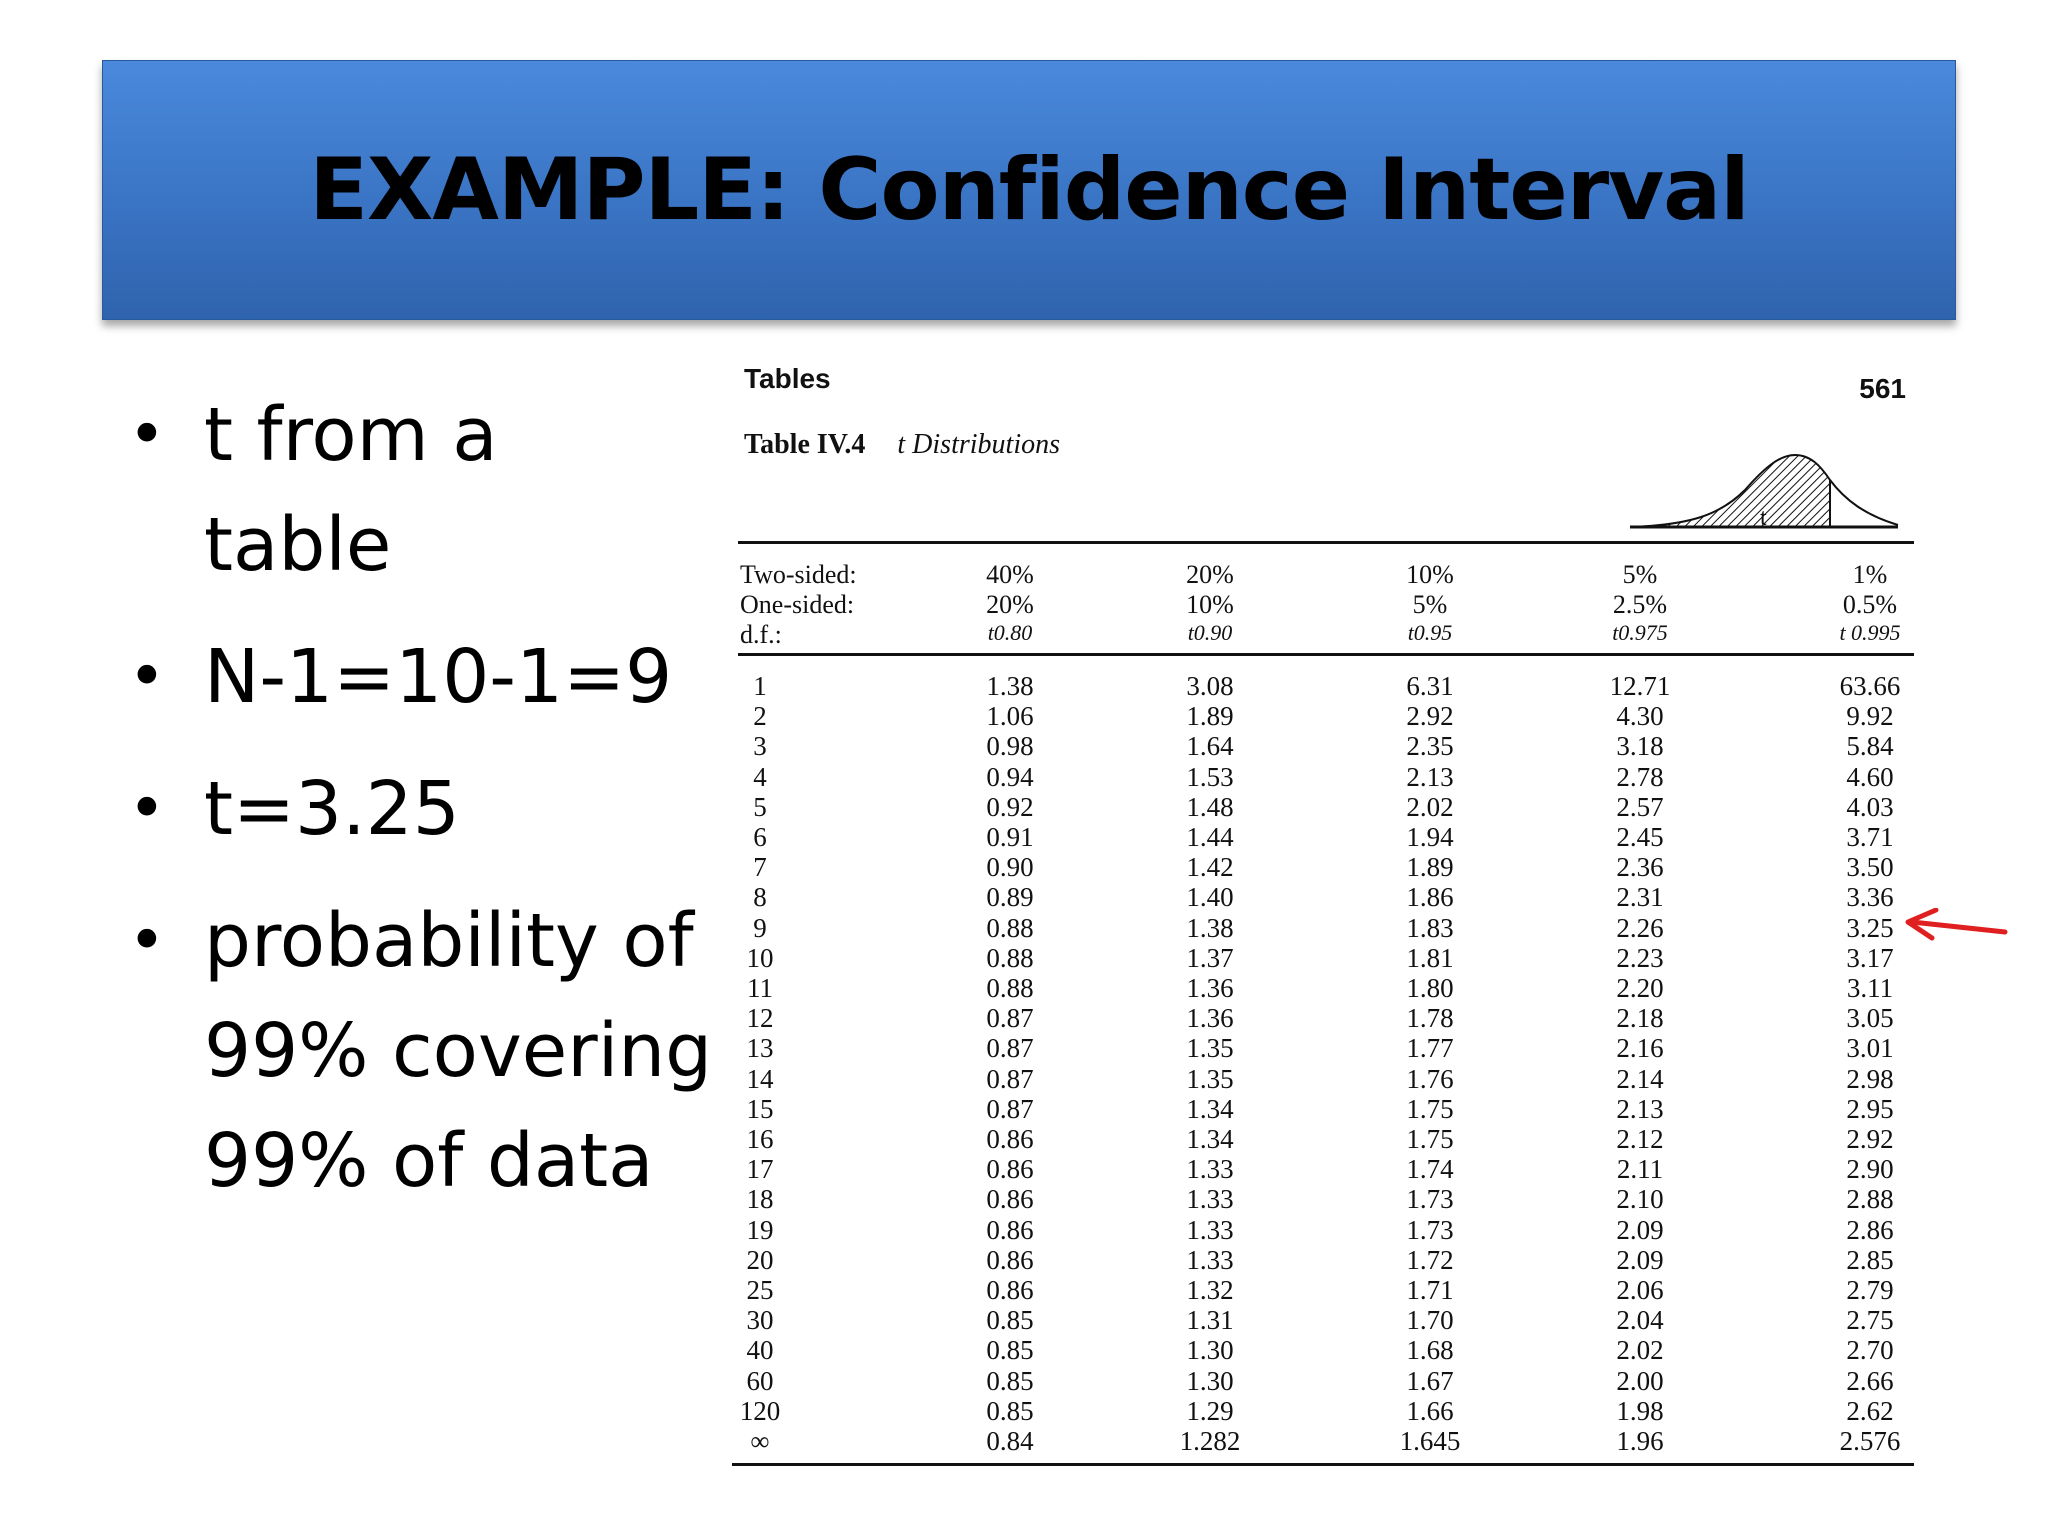  What do you see at coordinates (1326, 837) in the screenshot?
I see `table-row: 6 0.91 1.44 1.94 2.45 3.71` at bounding box center [1326, 837].